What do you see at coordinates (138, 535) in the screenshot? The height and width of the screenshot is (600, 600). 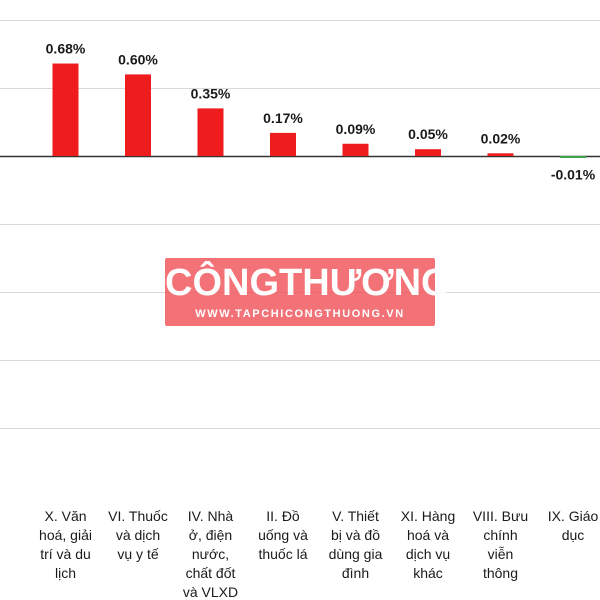 I see `x-tick-label: VI. Thuốc và dịch vụ y tế` at bounding box center [138, 535].